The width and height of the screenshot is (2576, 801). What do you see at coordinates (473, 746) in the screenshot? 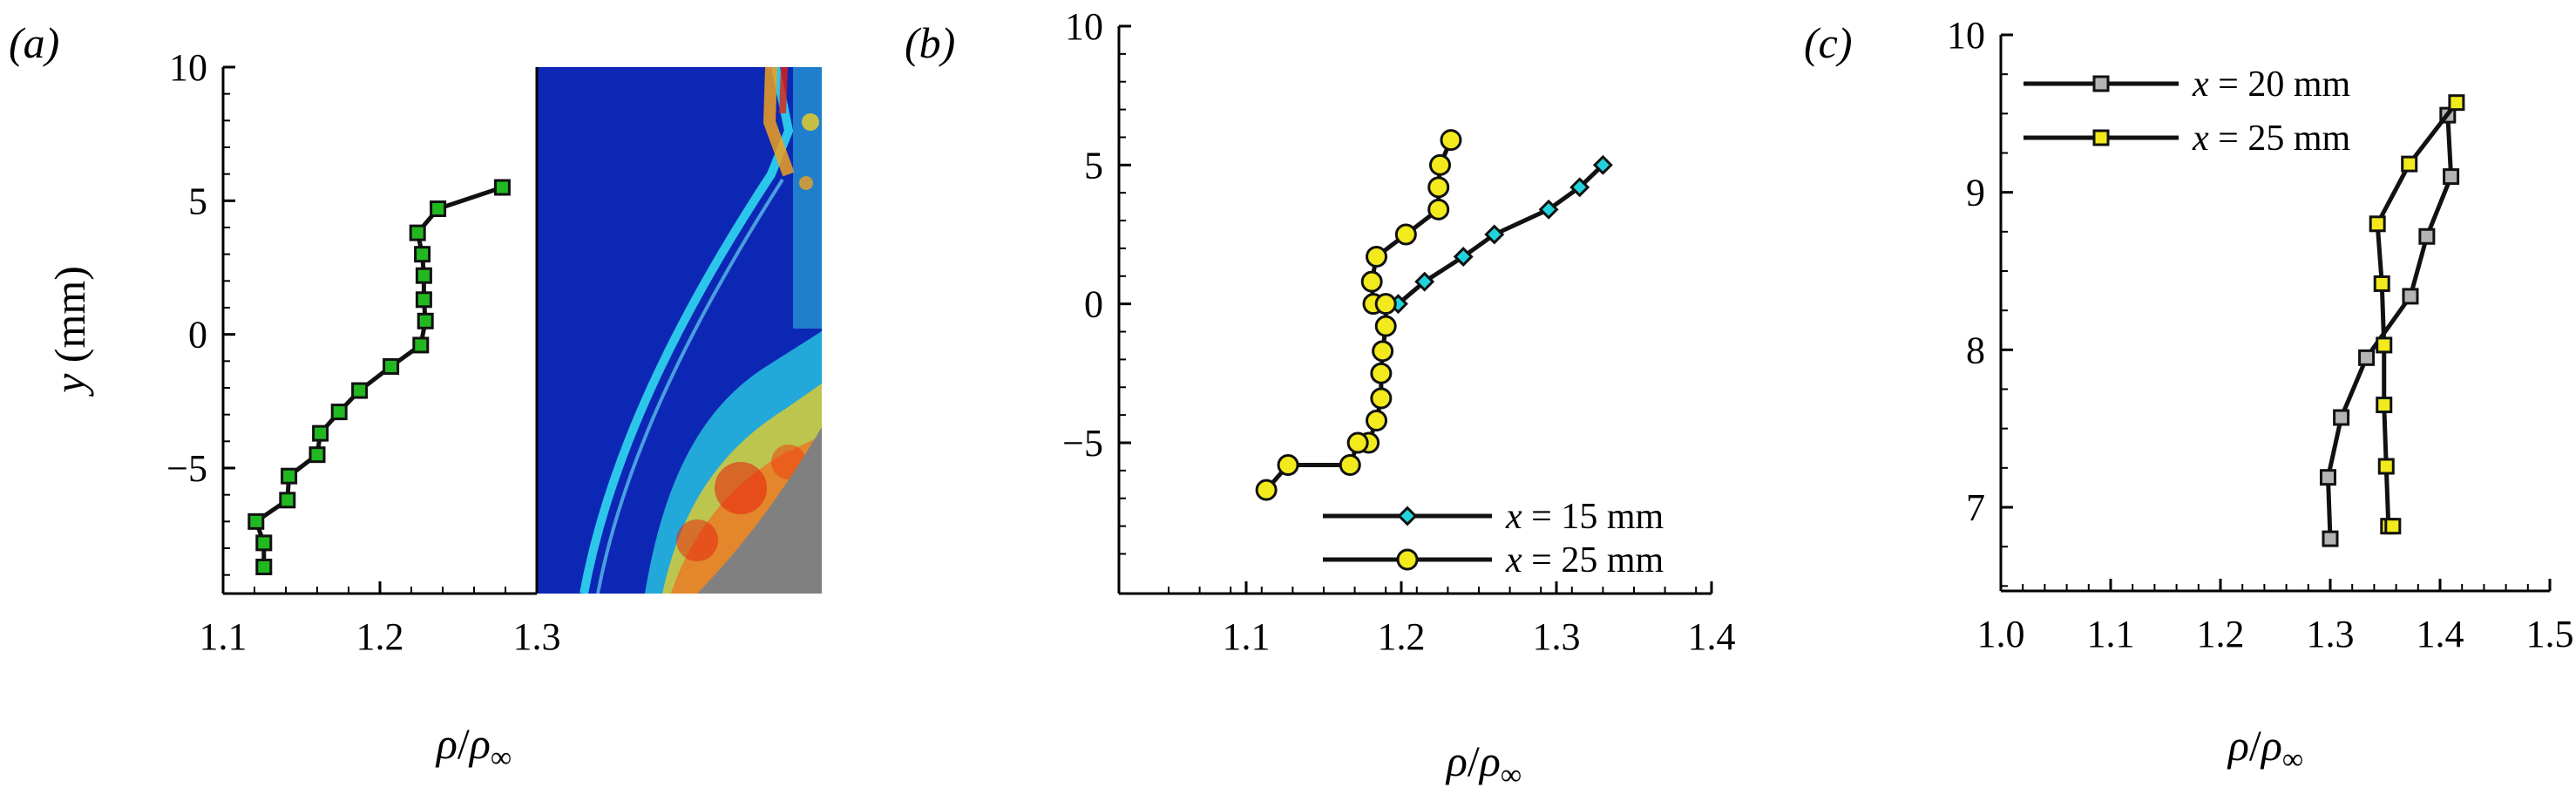
I see `panel-a-xlabel: ρ/ρ∞` at bounding box center [473, 746].